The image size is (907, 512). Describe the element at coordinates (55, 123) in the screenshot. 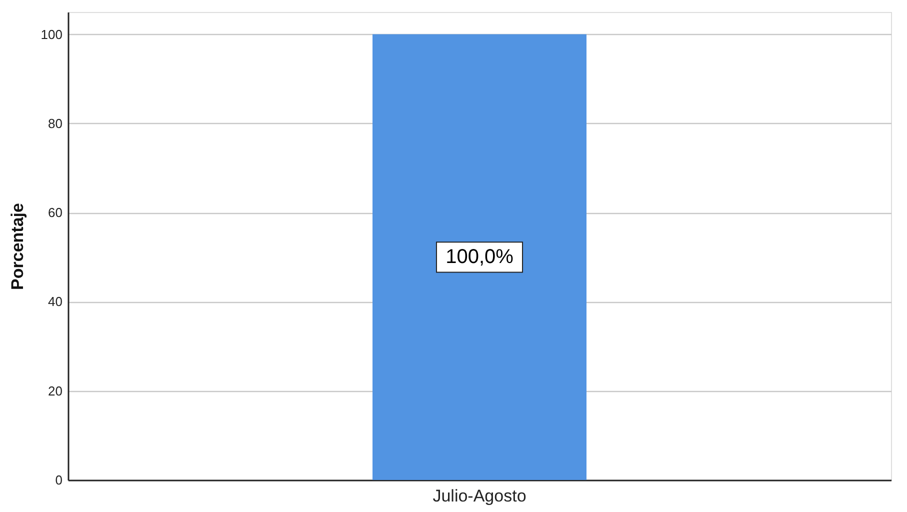

I see `y-tick-label: 80` at that location.